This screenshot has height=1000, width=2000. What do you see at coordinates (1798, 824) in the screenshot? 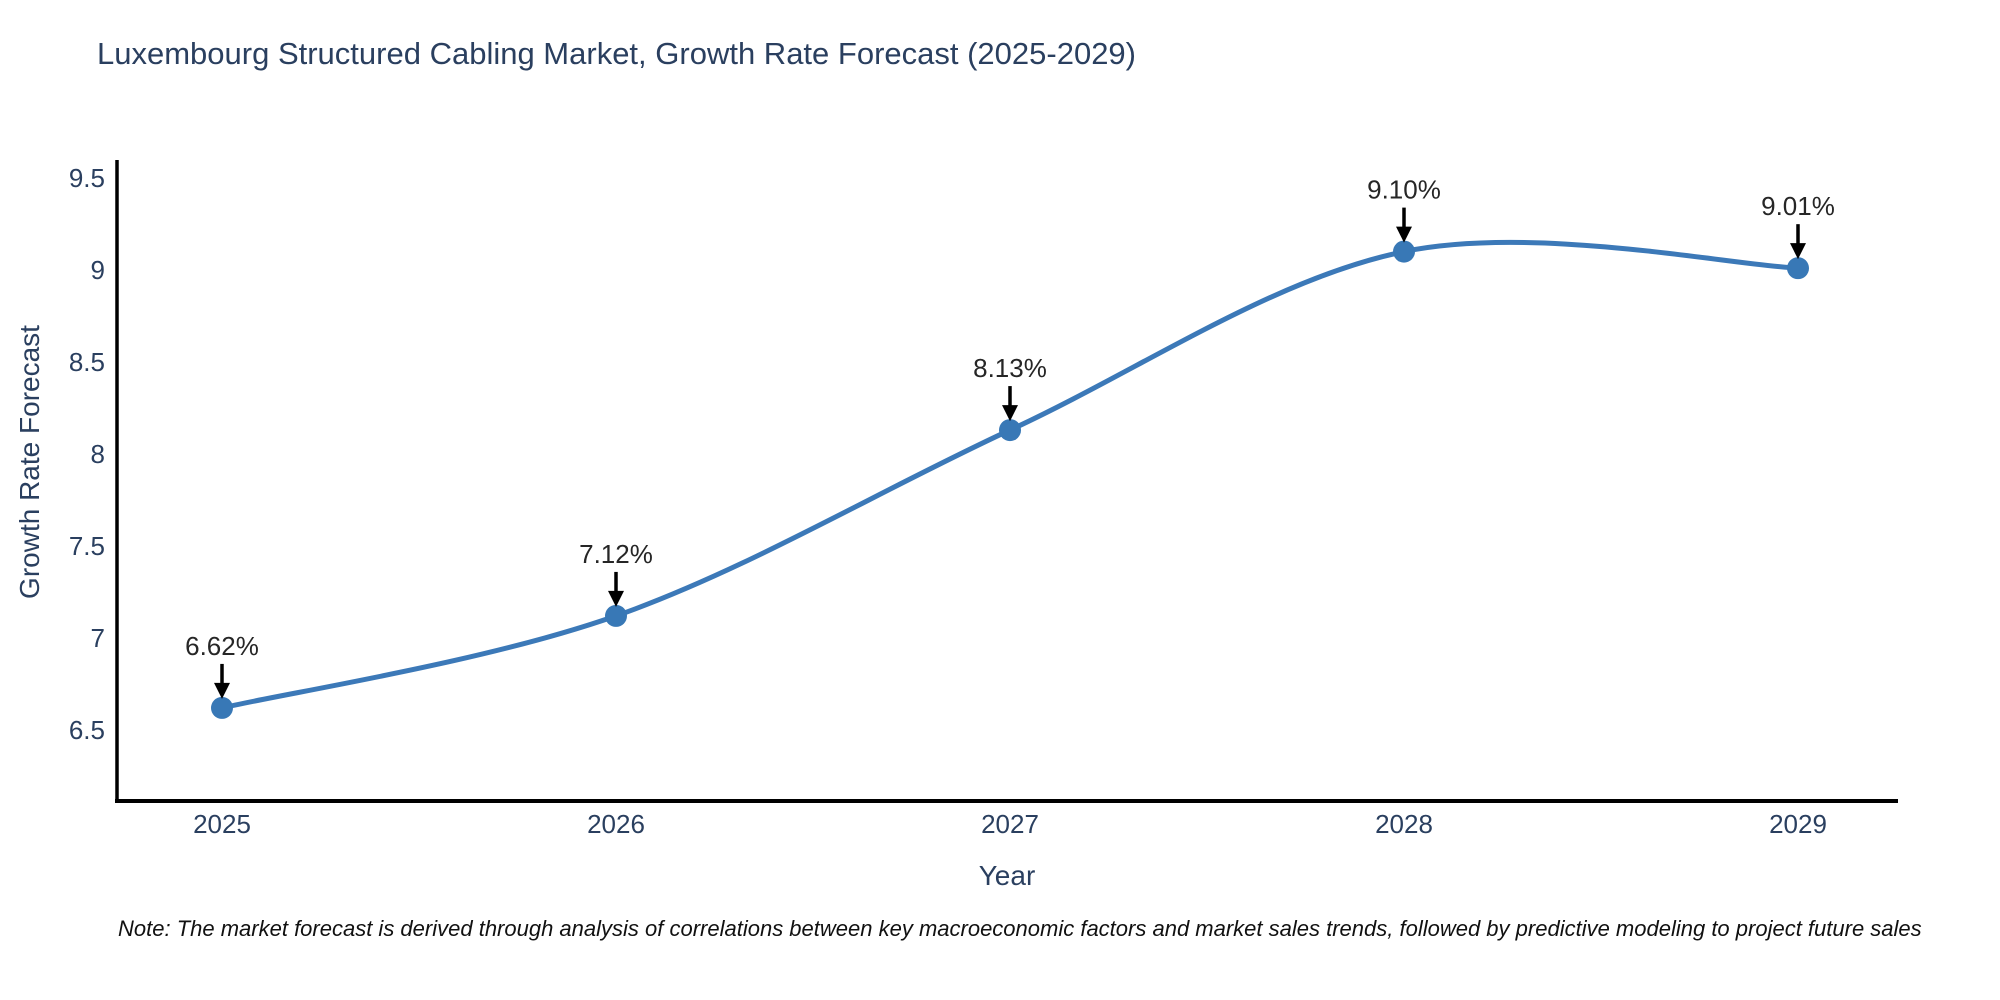
I see `x-tick-label: 2029` at bounding box center [1798, 824].